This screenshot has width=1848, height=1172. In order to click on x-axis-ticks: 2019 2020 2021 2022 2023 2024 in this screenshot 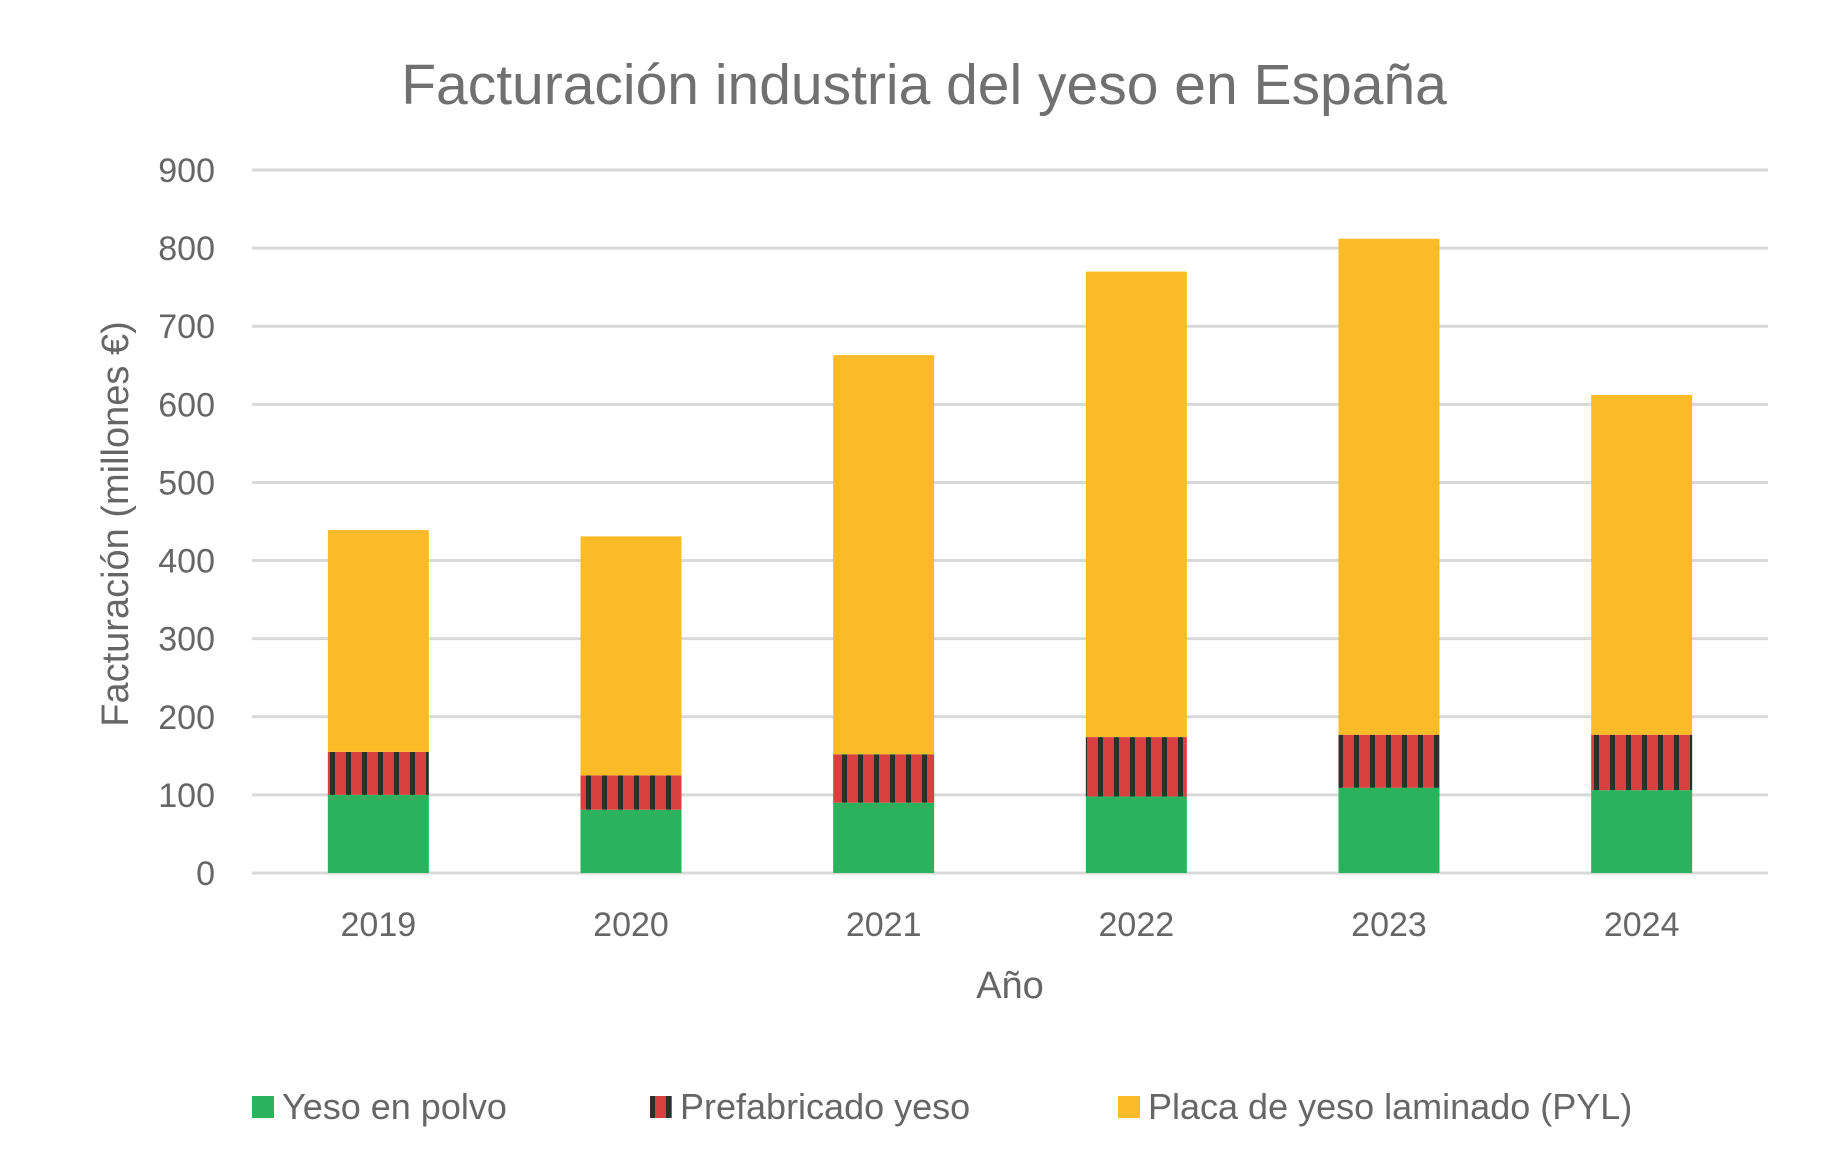, I will do `click(1010, 925)`.